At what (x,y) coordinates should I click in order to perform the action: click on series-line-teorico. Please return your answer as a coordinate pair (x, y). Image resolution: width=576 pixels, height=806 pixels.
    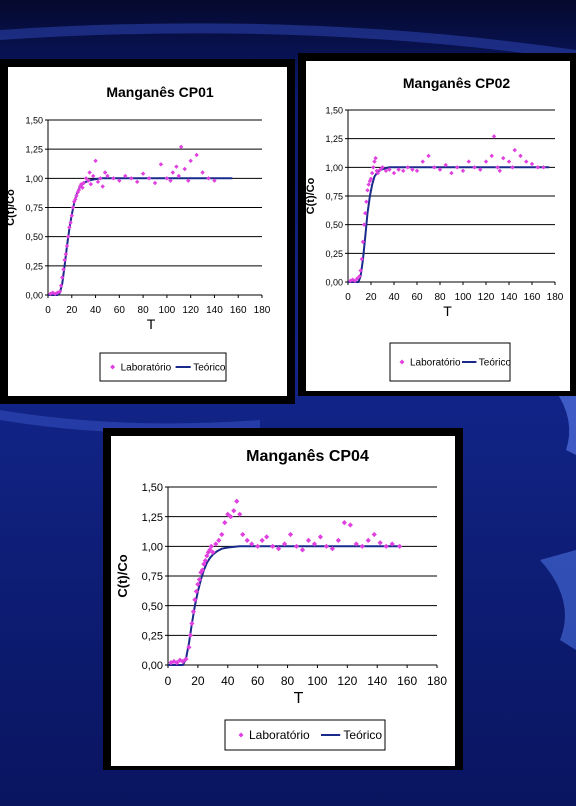
    Looking at the image, I should click on (284, 605).